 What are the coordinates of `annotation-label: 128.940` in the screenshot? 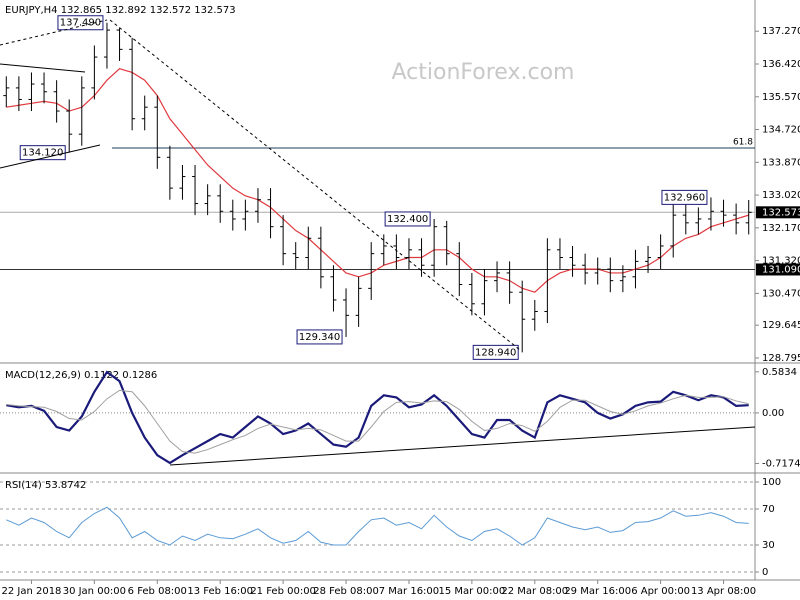 It's located at (495, 352).